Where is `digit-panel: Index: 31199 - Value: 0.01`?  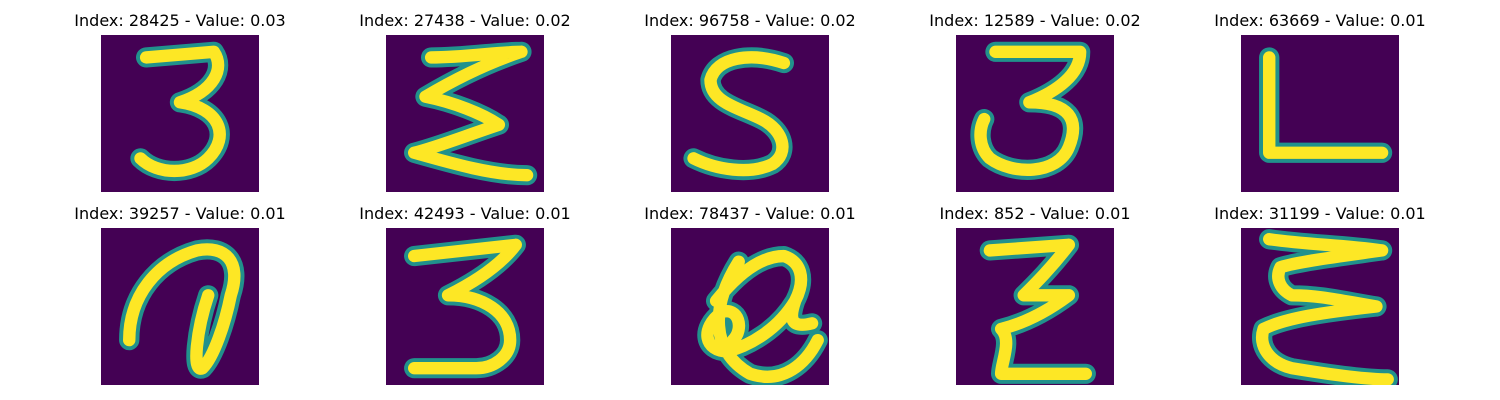
digit-panel: Index: 31199 - Value: 0.01 is located at coordinates (1320, 294).